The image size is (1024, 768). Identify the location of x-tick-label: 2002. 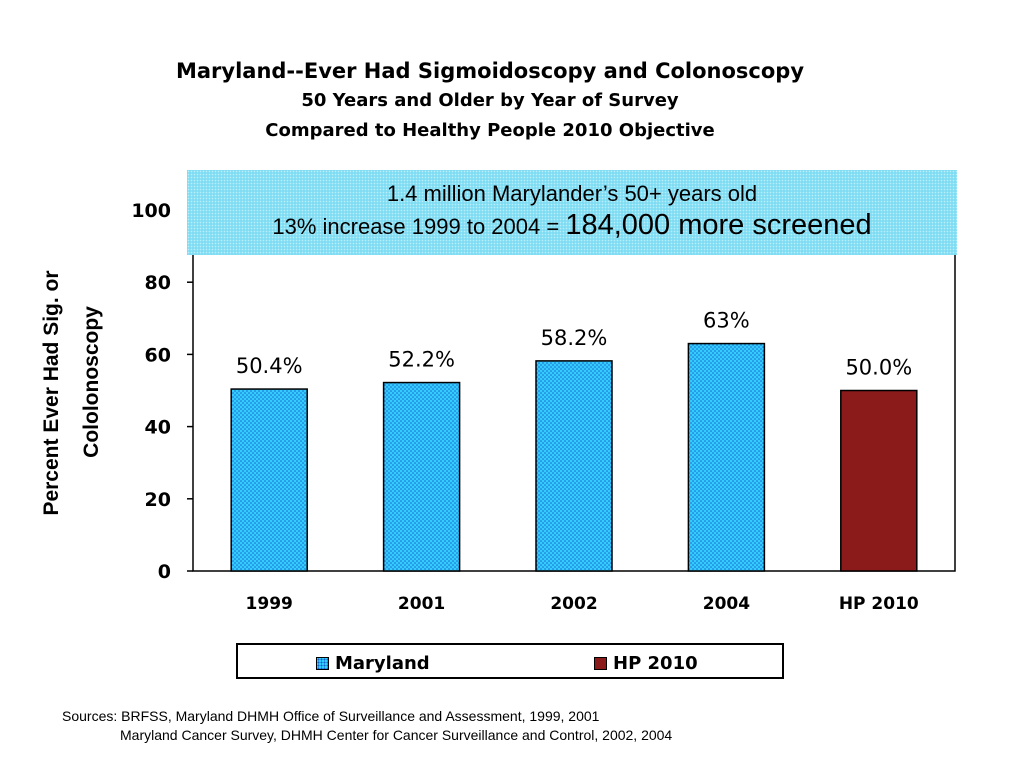
(573, 604).